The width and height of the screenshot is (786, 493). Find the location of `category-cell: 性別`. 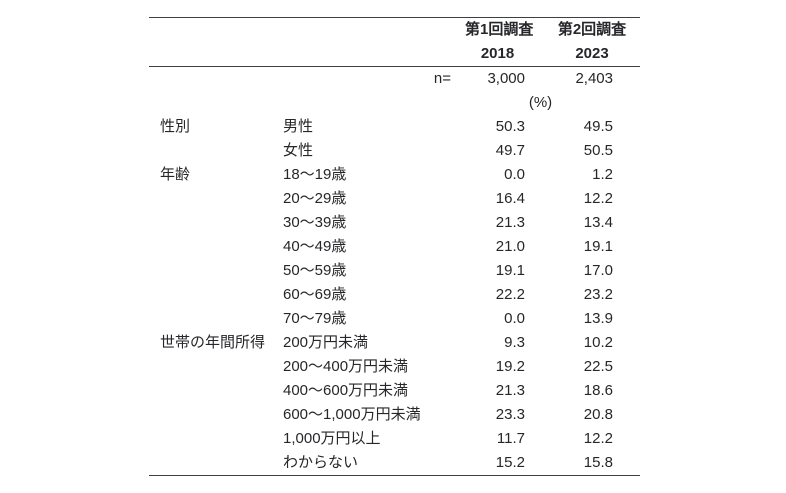

category-cell: 性別 is located at coordinates (175, 126).